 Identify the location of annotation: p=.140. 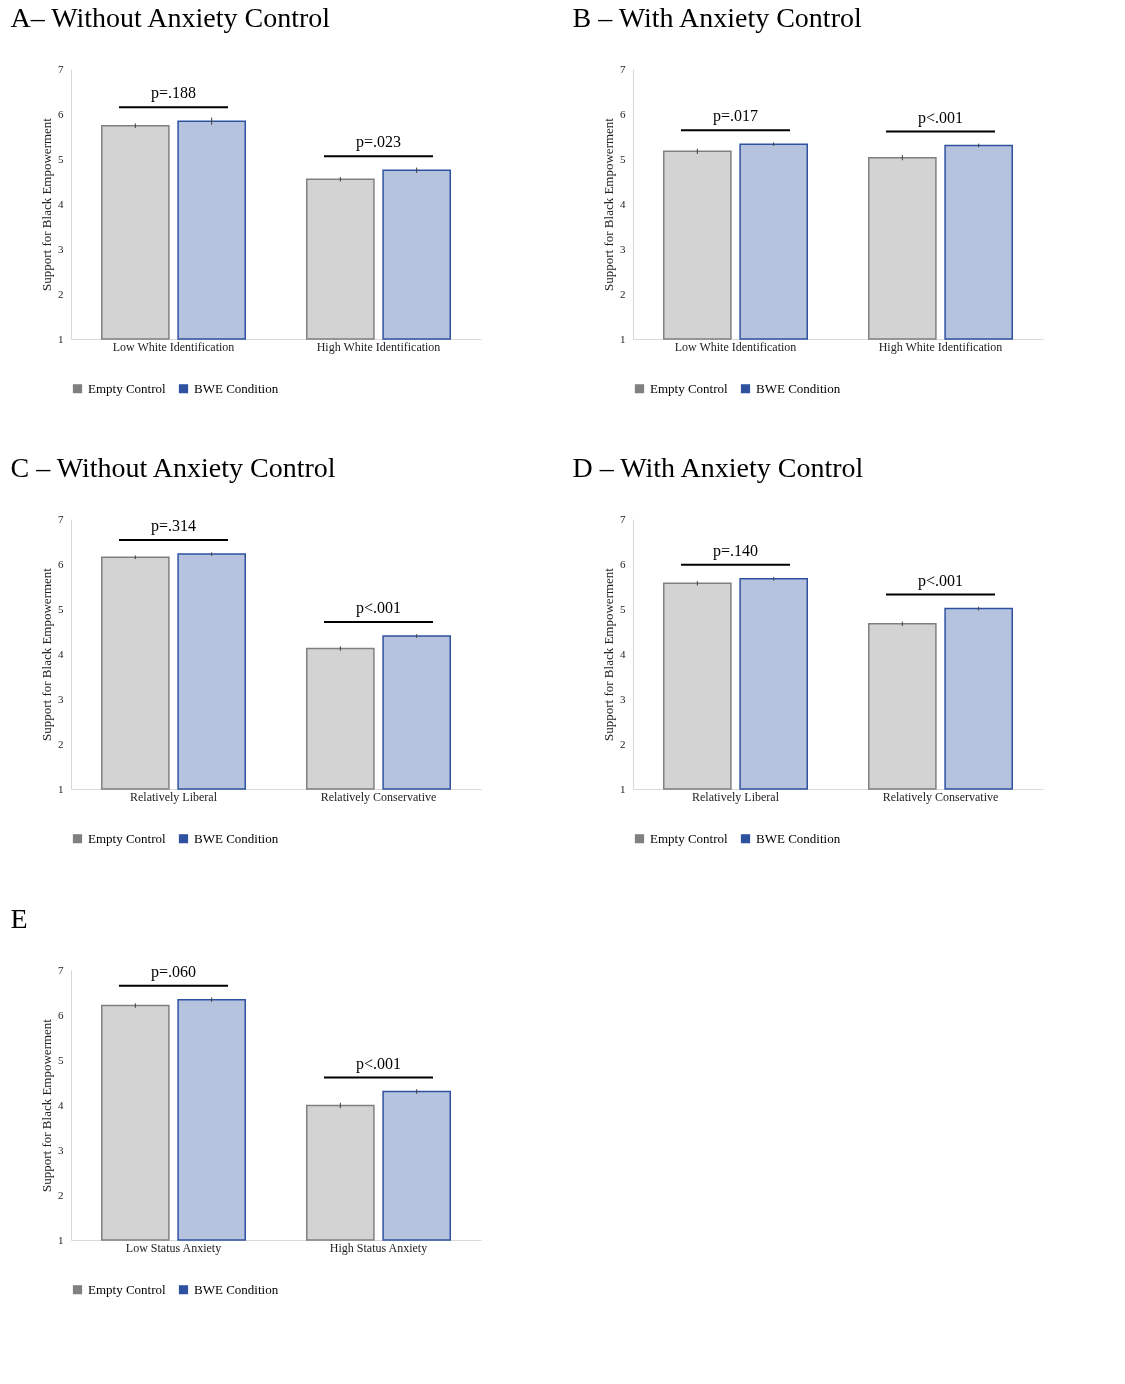
(735, 550).